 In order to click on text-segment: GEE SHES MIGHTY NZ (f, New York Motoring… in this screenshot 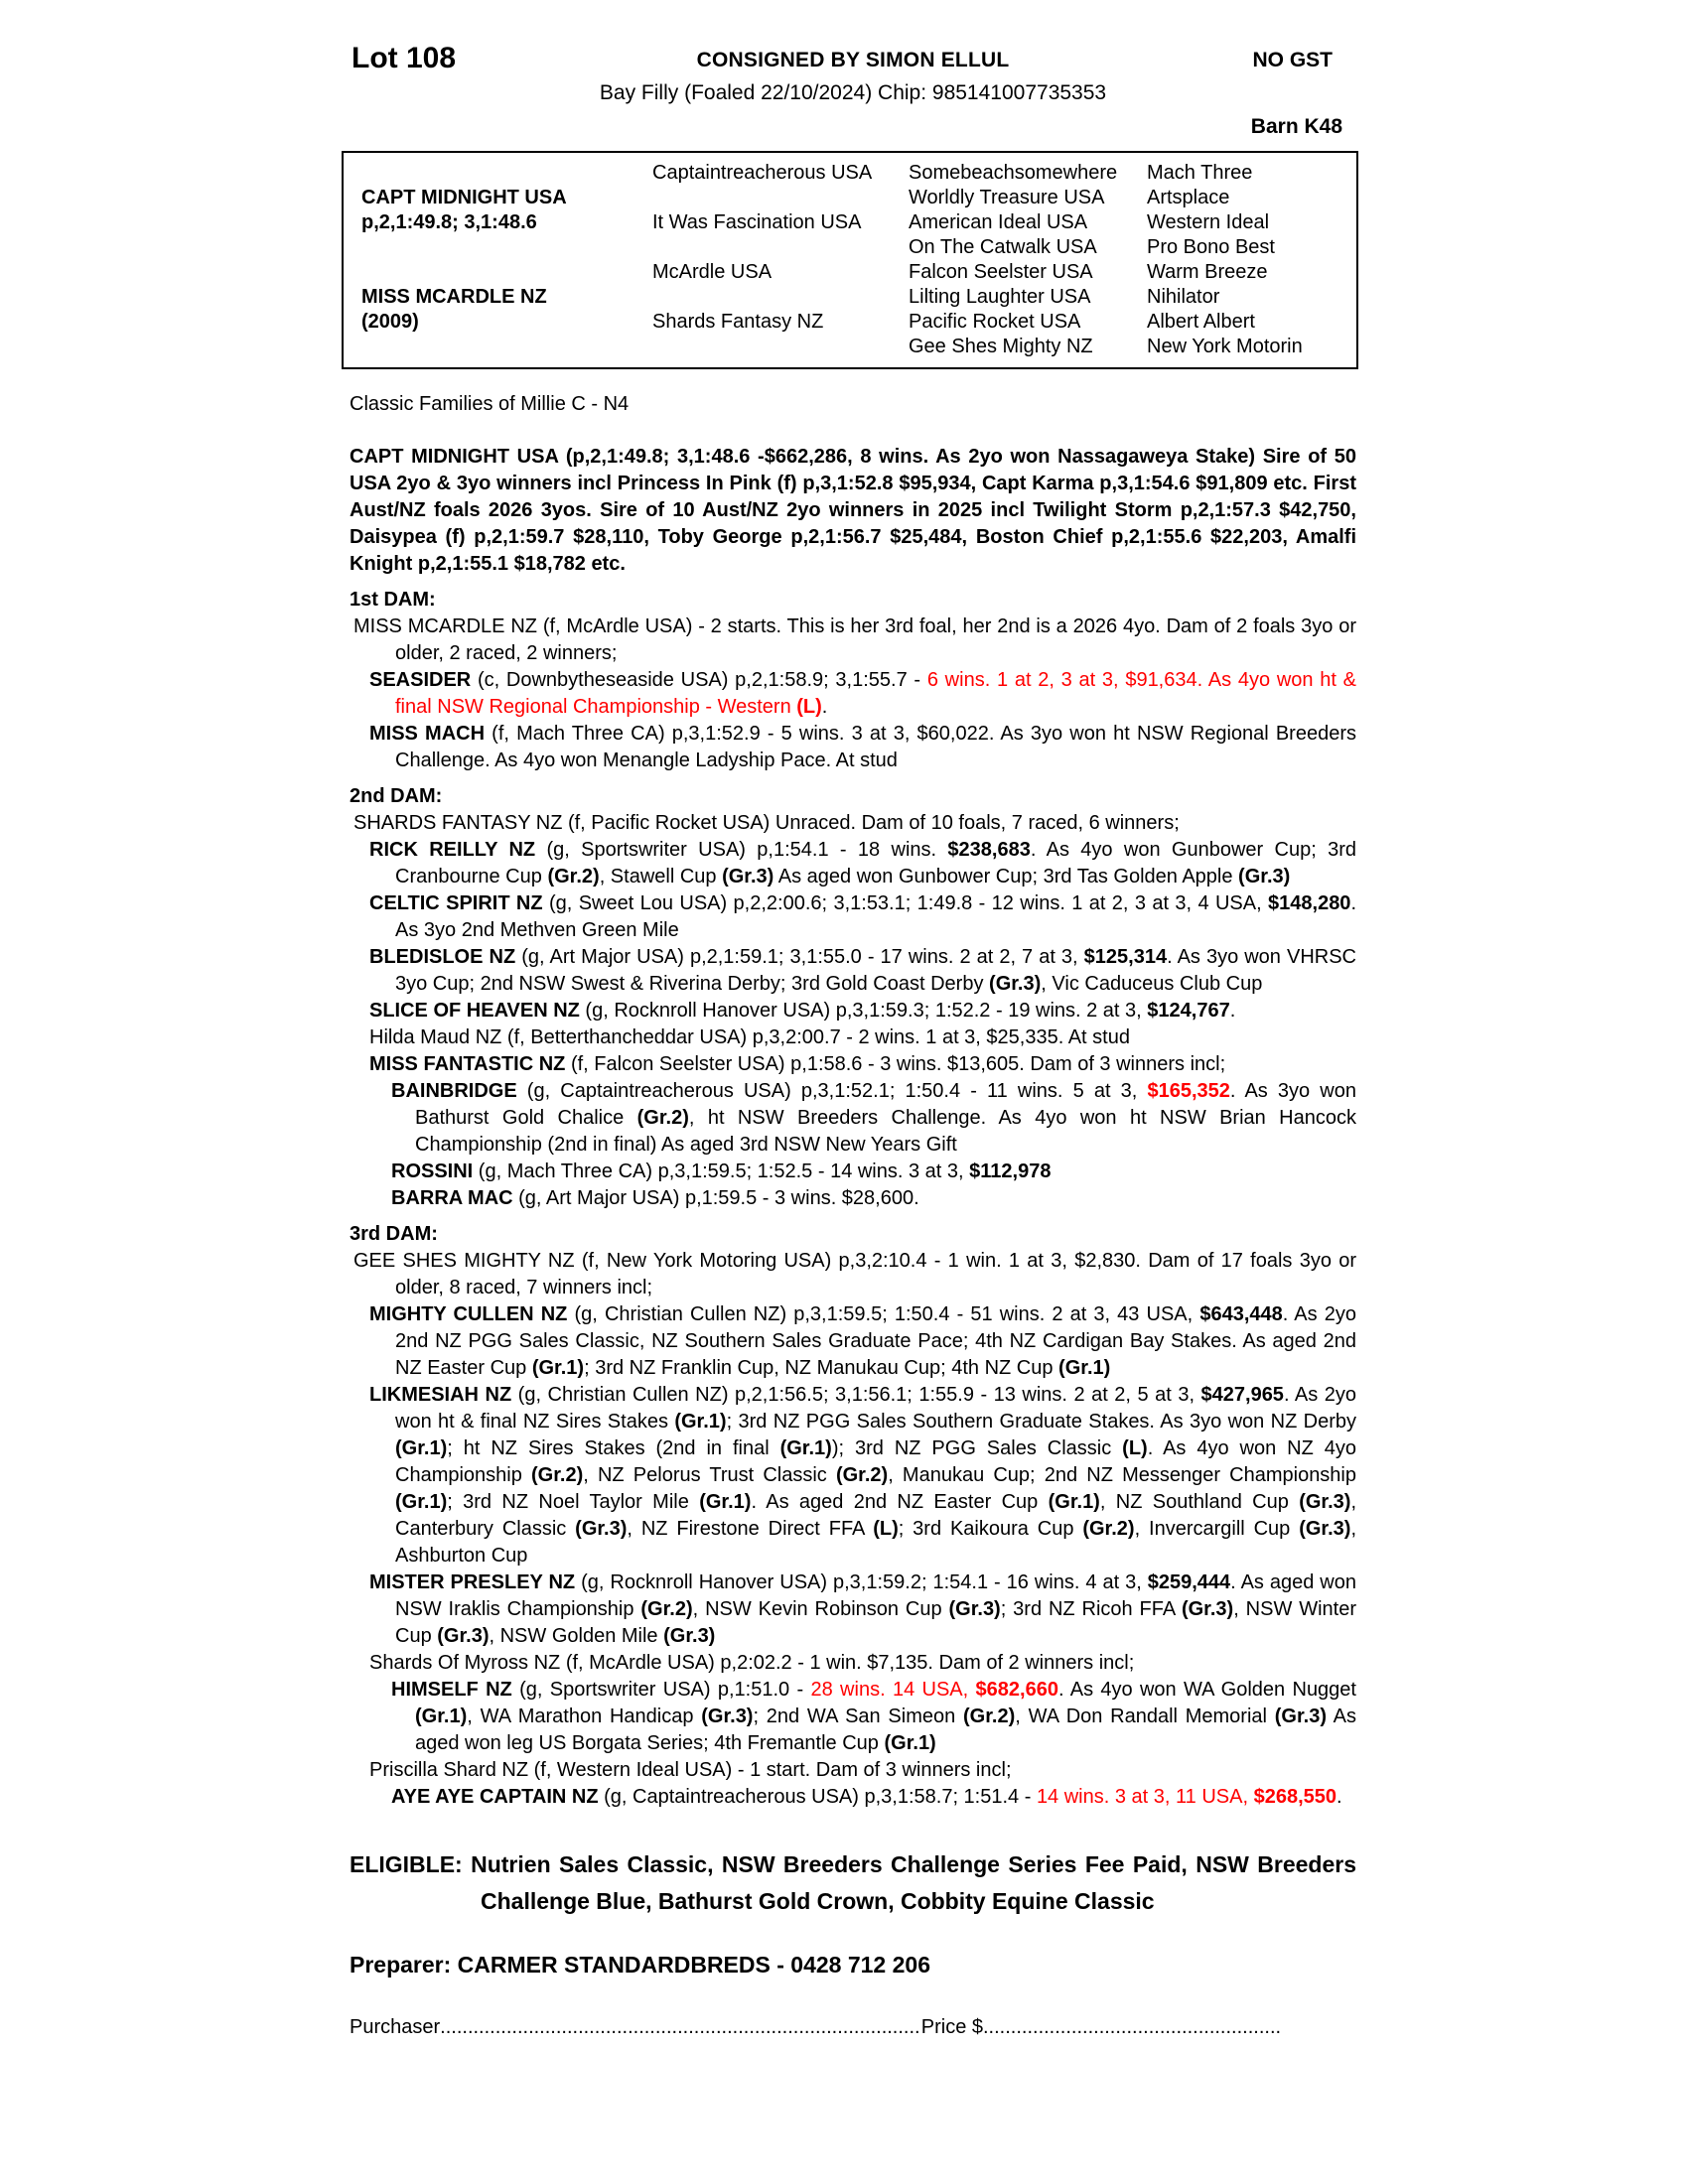, I will do `click(854, 1274)`.